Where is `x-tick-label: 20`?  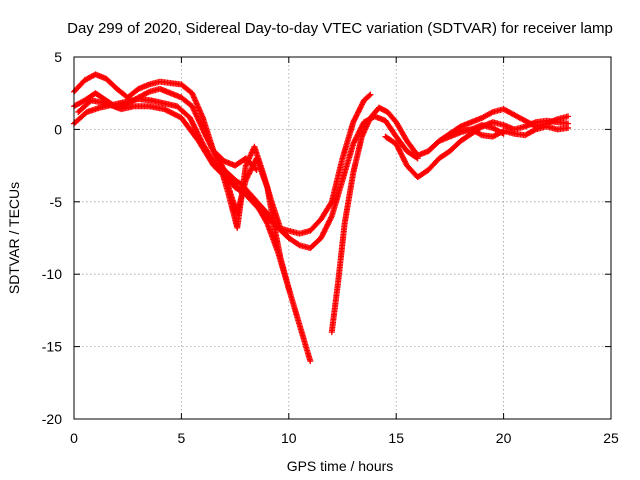 x-tick-label: 20 is located at coordinates (504, 438).